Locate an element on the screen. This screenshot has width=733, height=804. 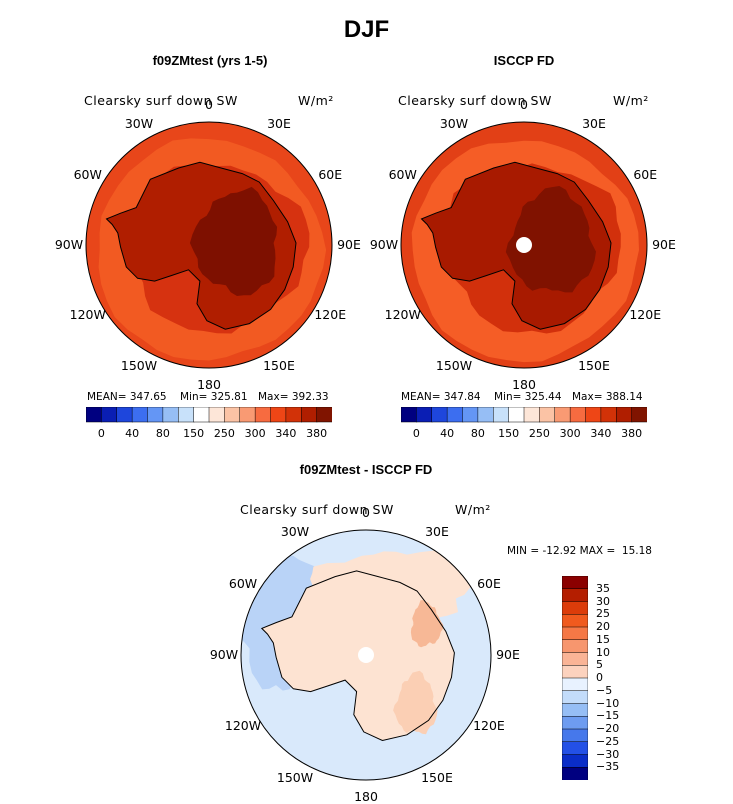
colorbar-tick-label: −15 is located at coordinates (608, 716).